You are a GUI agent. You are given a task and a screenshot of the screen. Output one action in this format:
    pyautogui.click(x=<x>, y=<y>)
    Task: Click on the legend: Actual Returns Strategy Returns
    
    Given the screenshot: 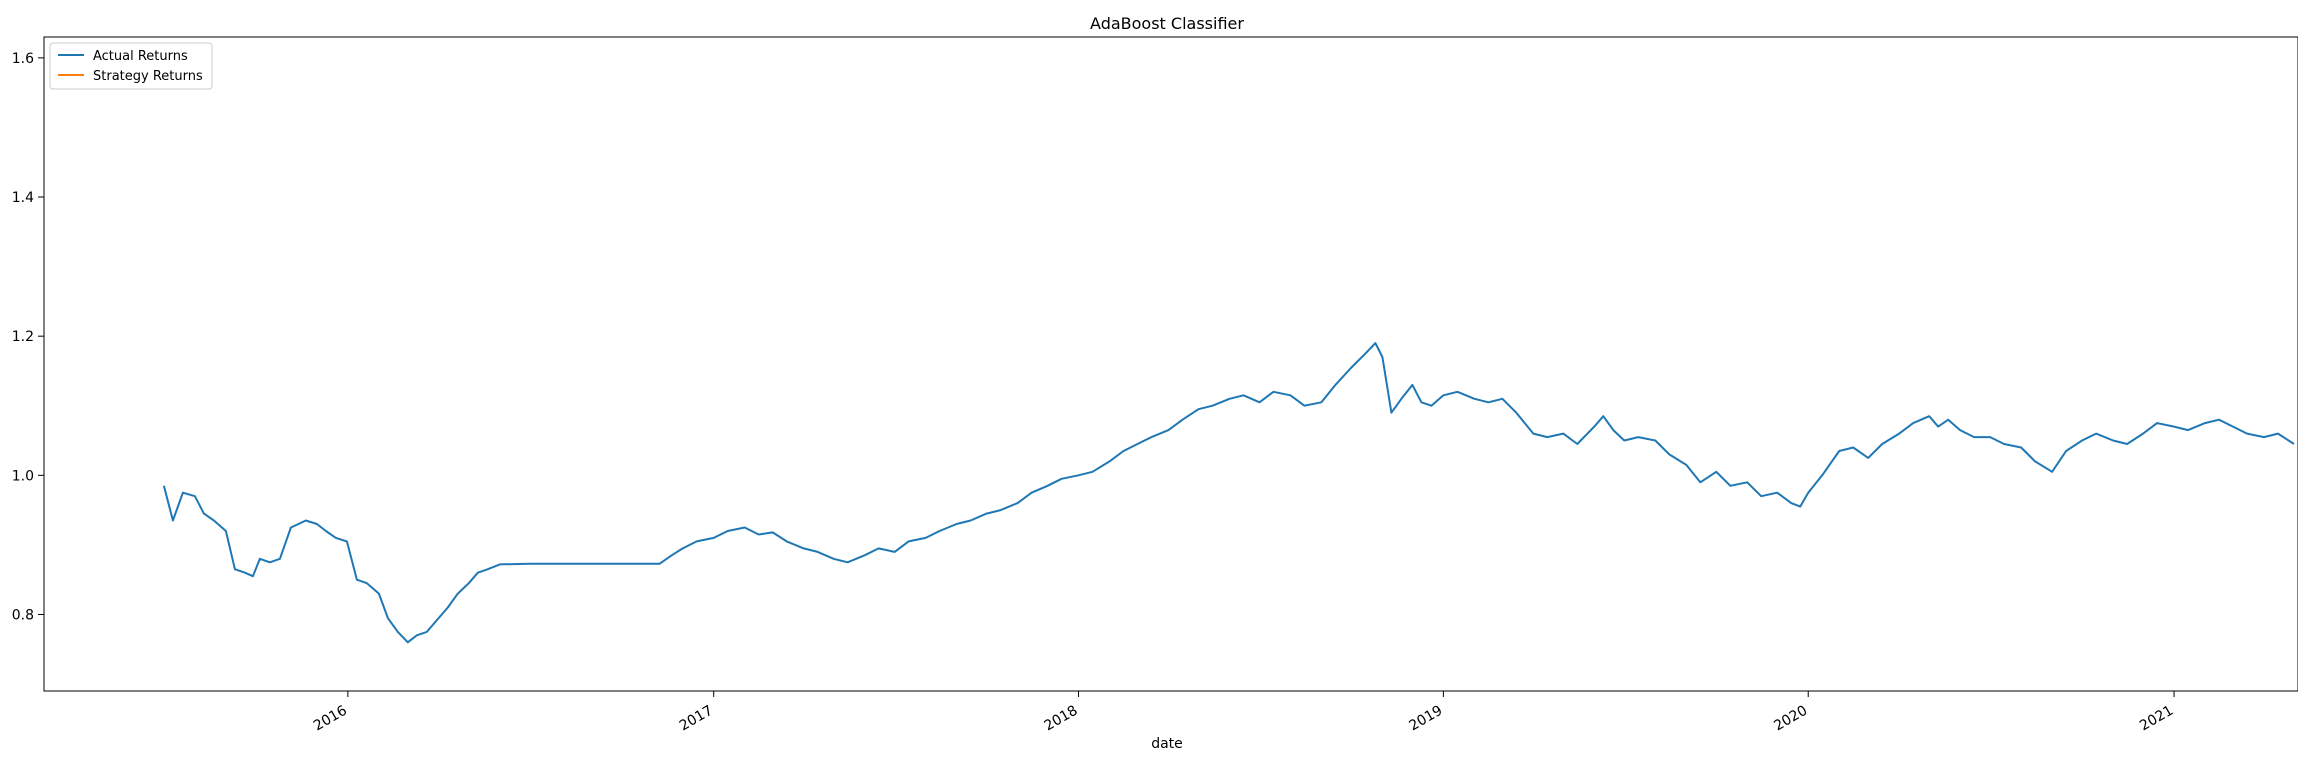 What is the action you would take?
    pyautogui.click(x=131, y=66)
    